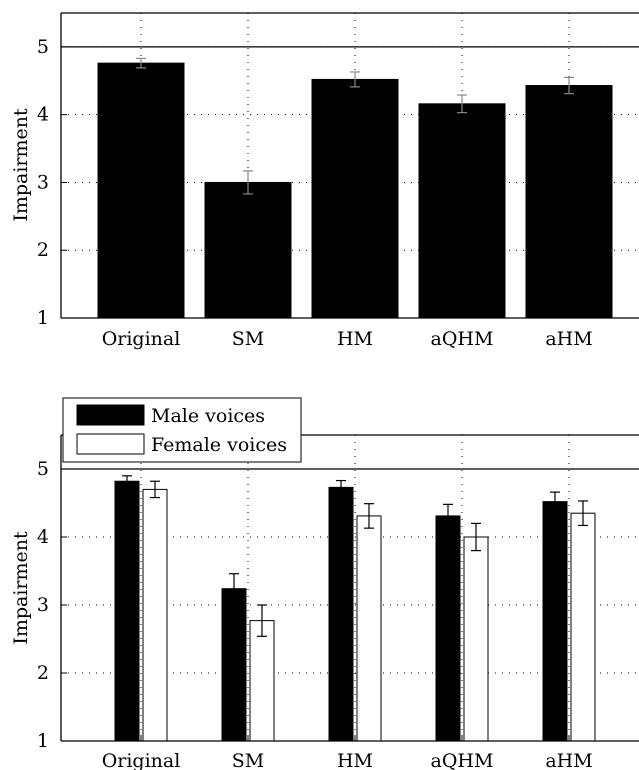  What do you see at coordinates (182, 430) in the screenshot?
I see `legend: Male voices Female voices` at bounding box center [182, 430].